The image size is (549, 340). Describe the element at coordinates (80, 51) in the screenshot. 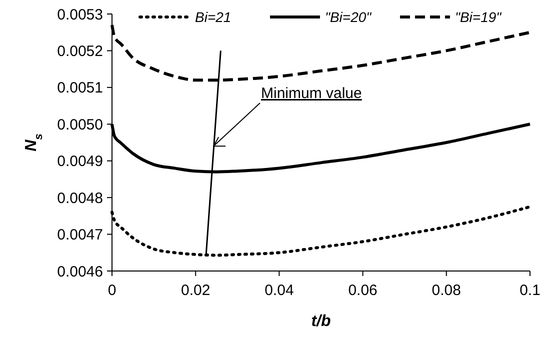

I see `y-tick-label: 0.0052` at that location.